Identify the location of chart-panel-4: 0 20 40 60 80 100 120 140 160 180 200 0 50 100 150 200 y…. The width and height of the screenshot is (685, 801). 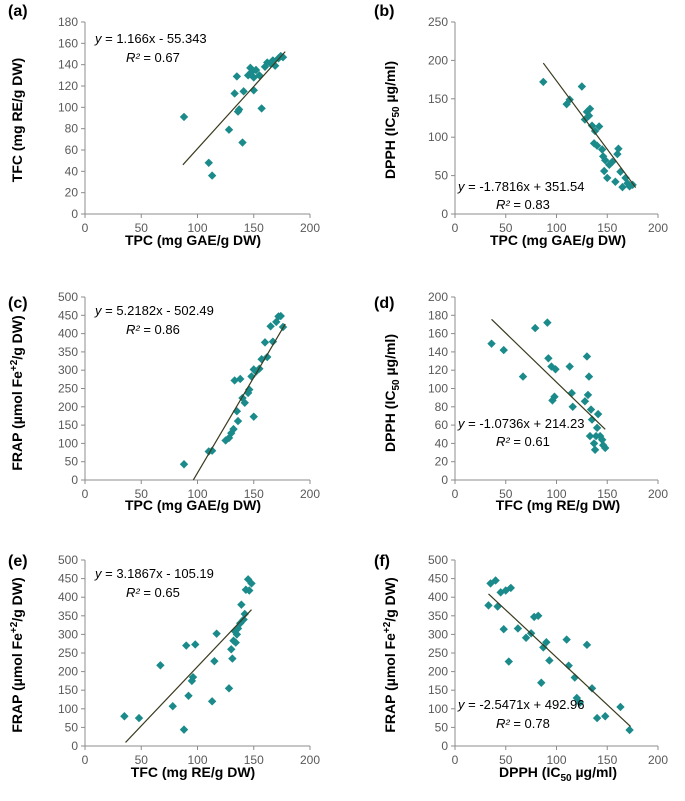
(521, 401).